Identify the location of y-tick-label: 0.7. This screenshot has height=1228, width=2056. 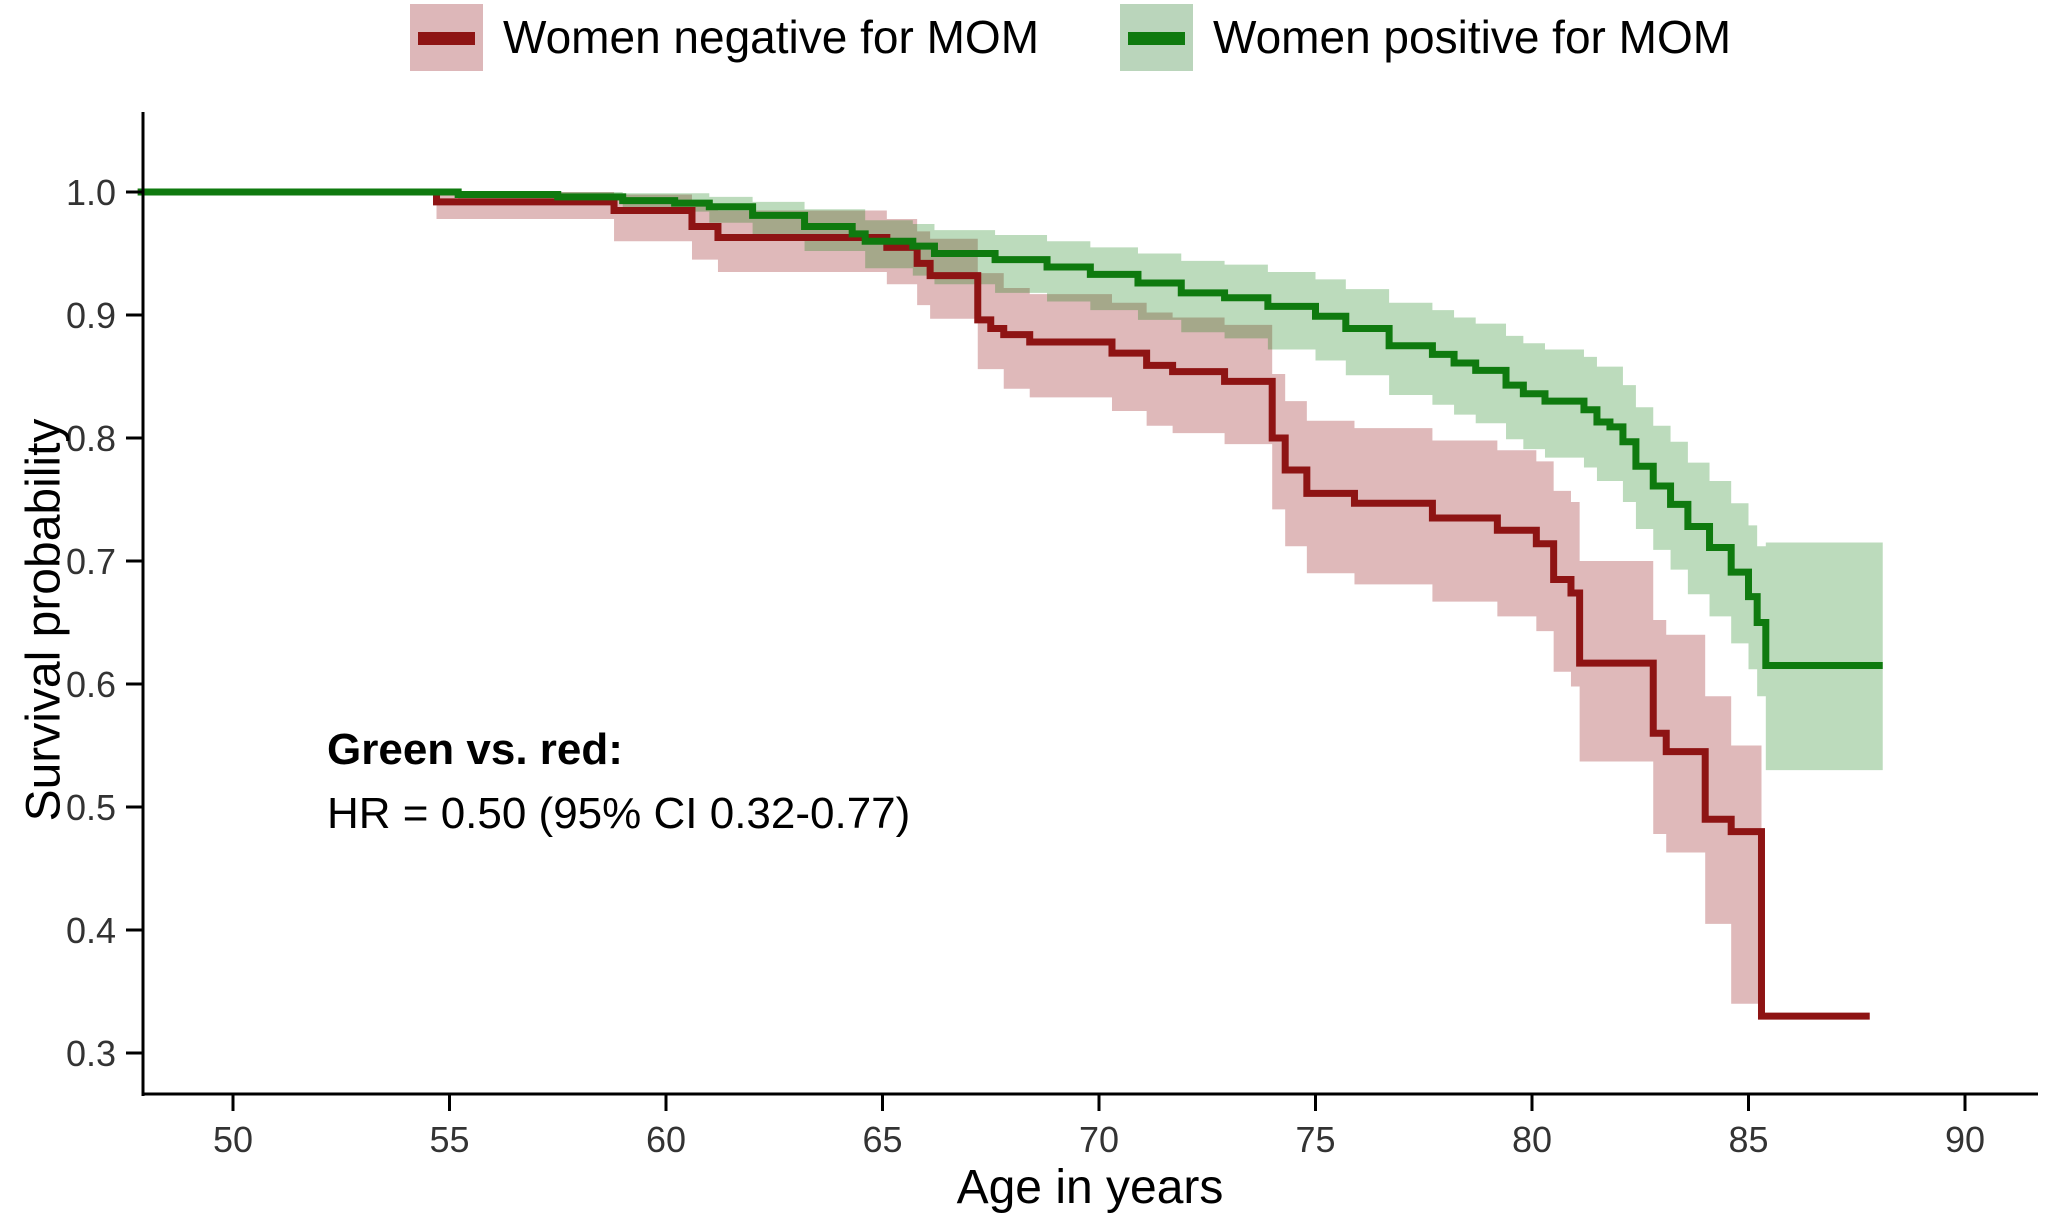
(91, 561).